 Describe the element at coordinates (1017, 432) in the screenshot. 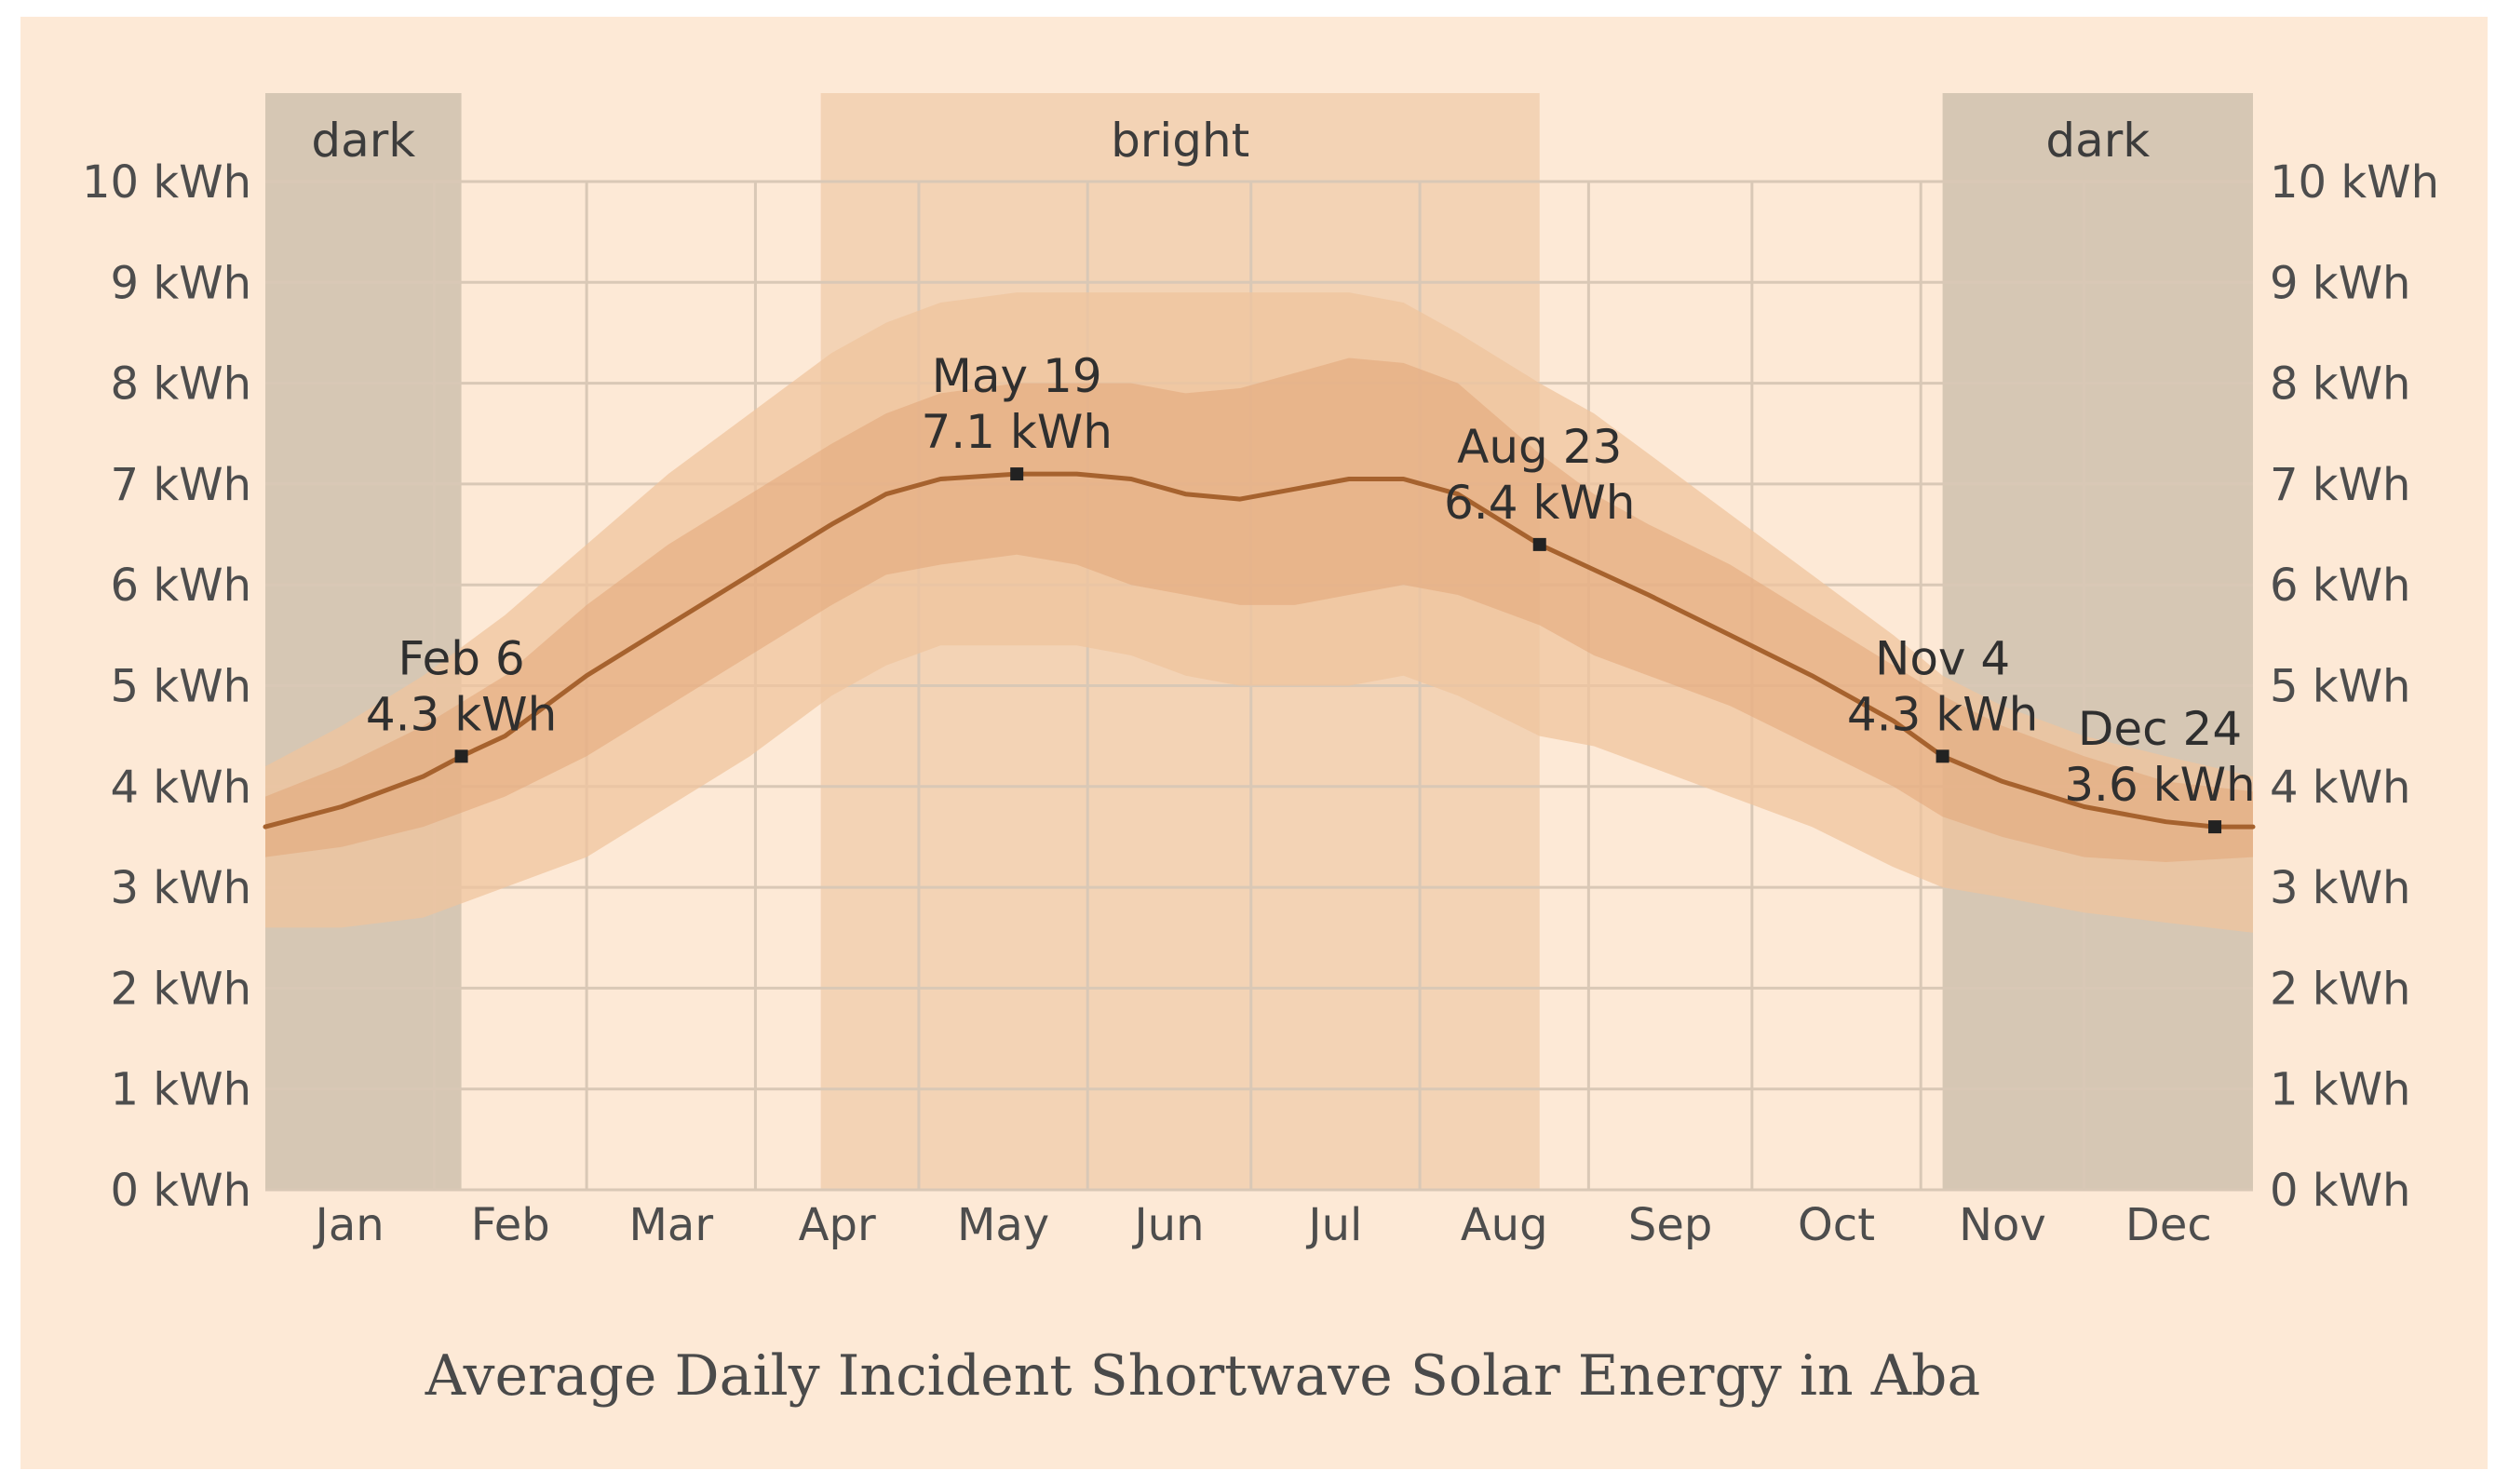

I see `annotation-value-1: 7.1 kWh` at that location.